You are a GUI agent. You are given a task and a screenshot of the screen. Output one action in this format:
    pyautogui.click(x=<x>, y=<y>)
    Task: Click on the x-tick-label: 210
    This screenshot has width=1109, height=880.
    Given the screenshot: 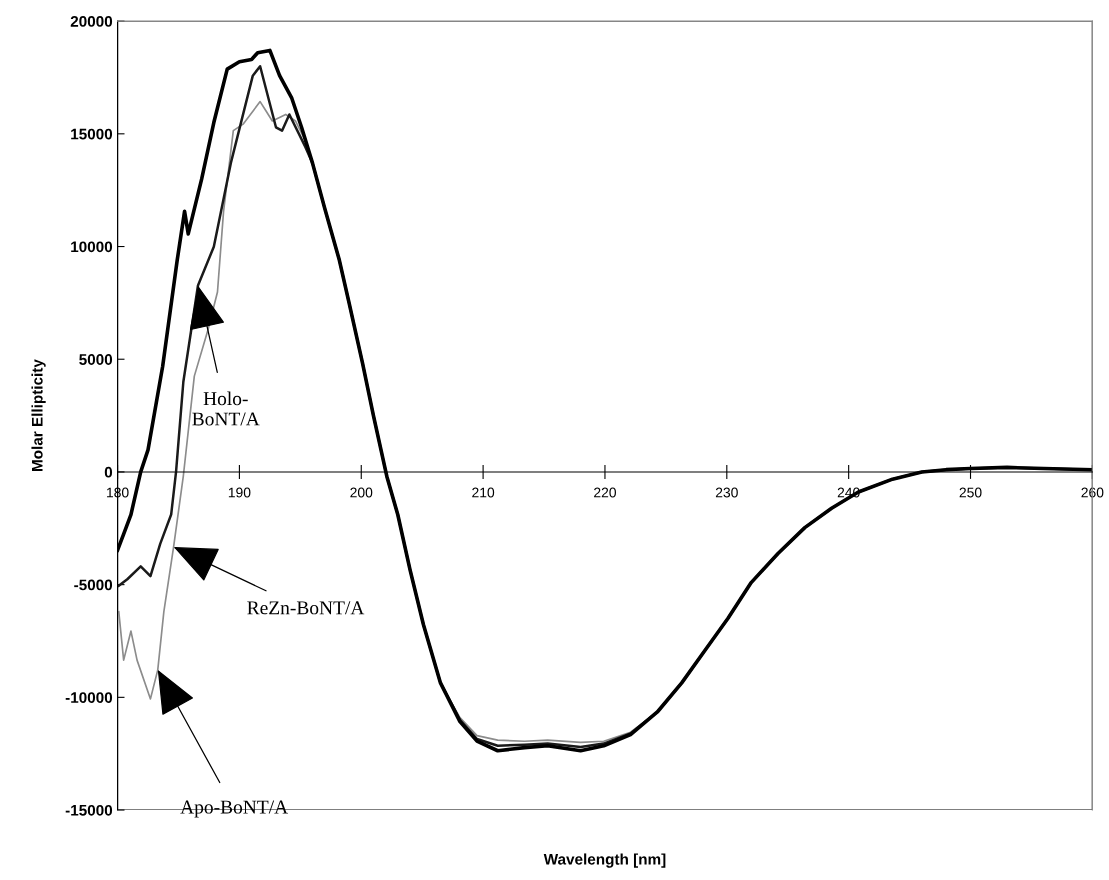 What is the action you would take?
    pyautogui.click(x=483, y=492)
    